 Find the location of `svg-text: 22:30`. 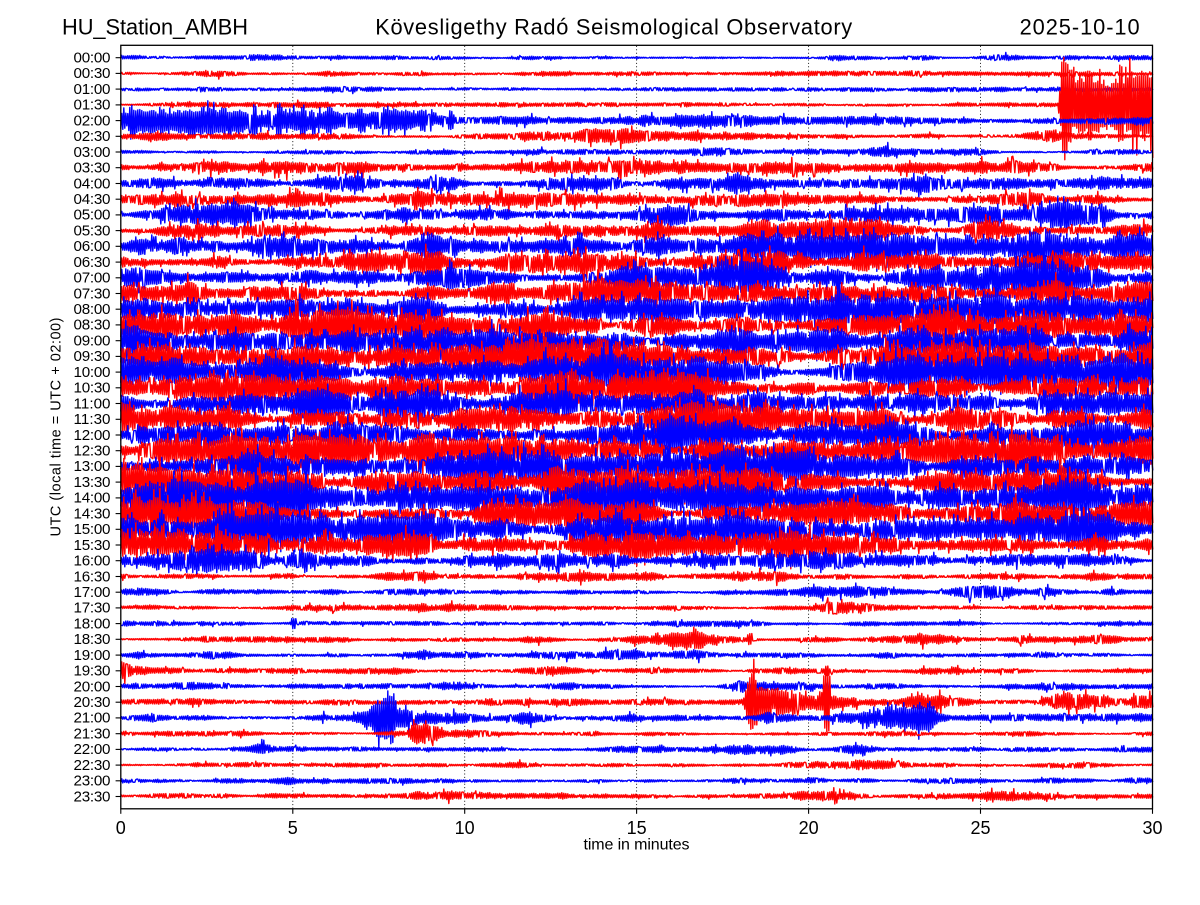

svg-text: 22:30 is located at coordinates (92, 765).